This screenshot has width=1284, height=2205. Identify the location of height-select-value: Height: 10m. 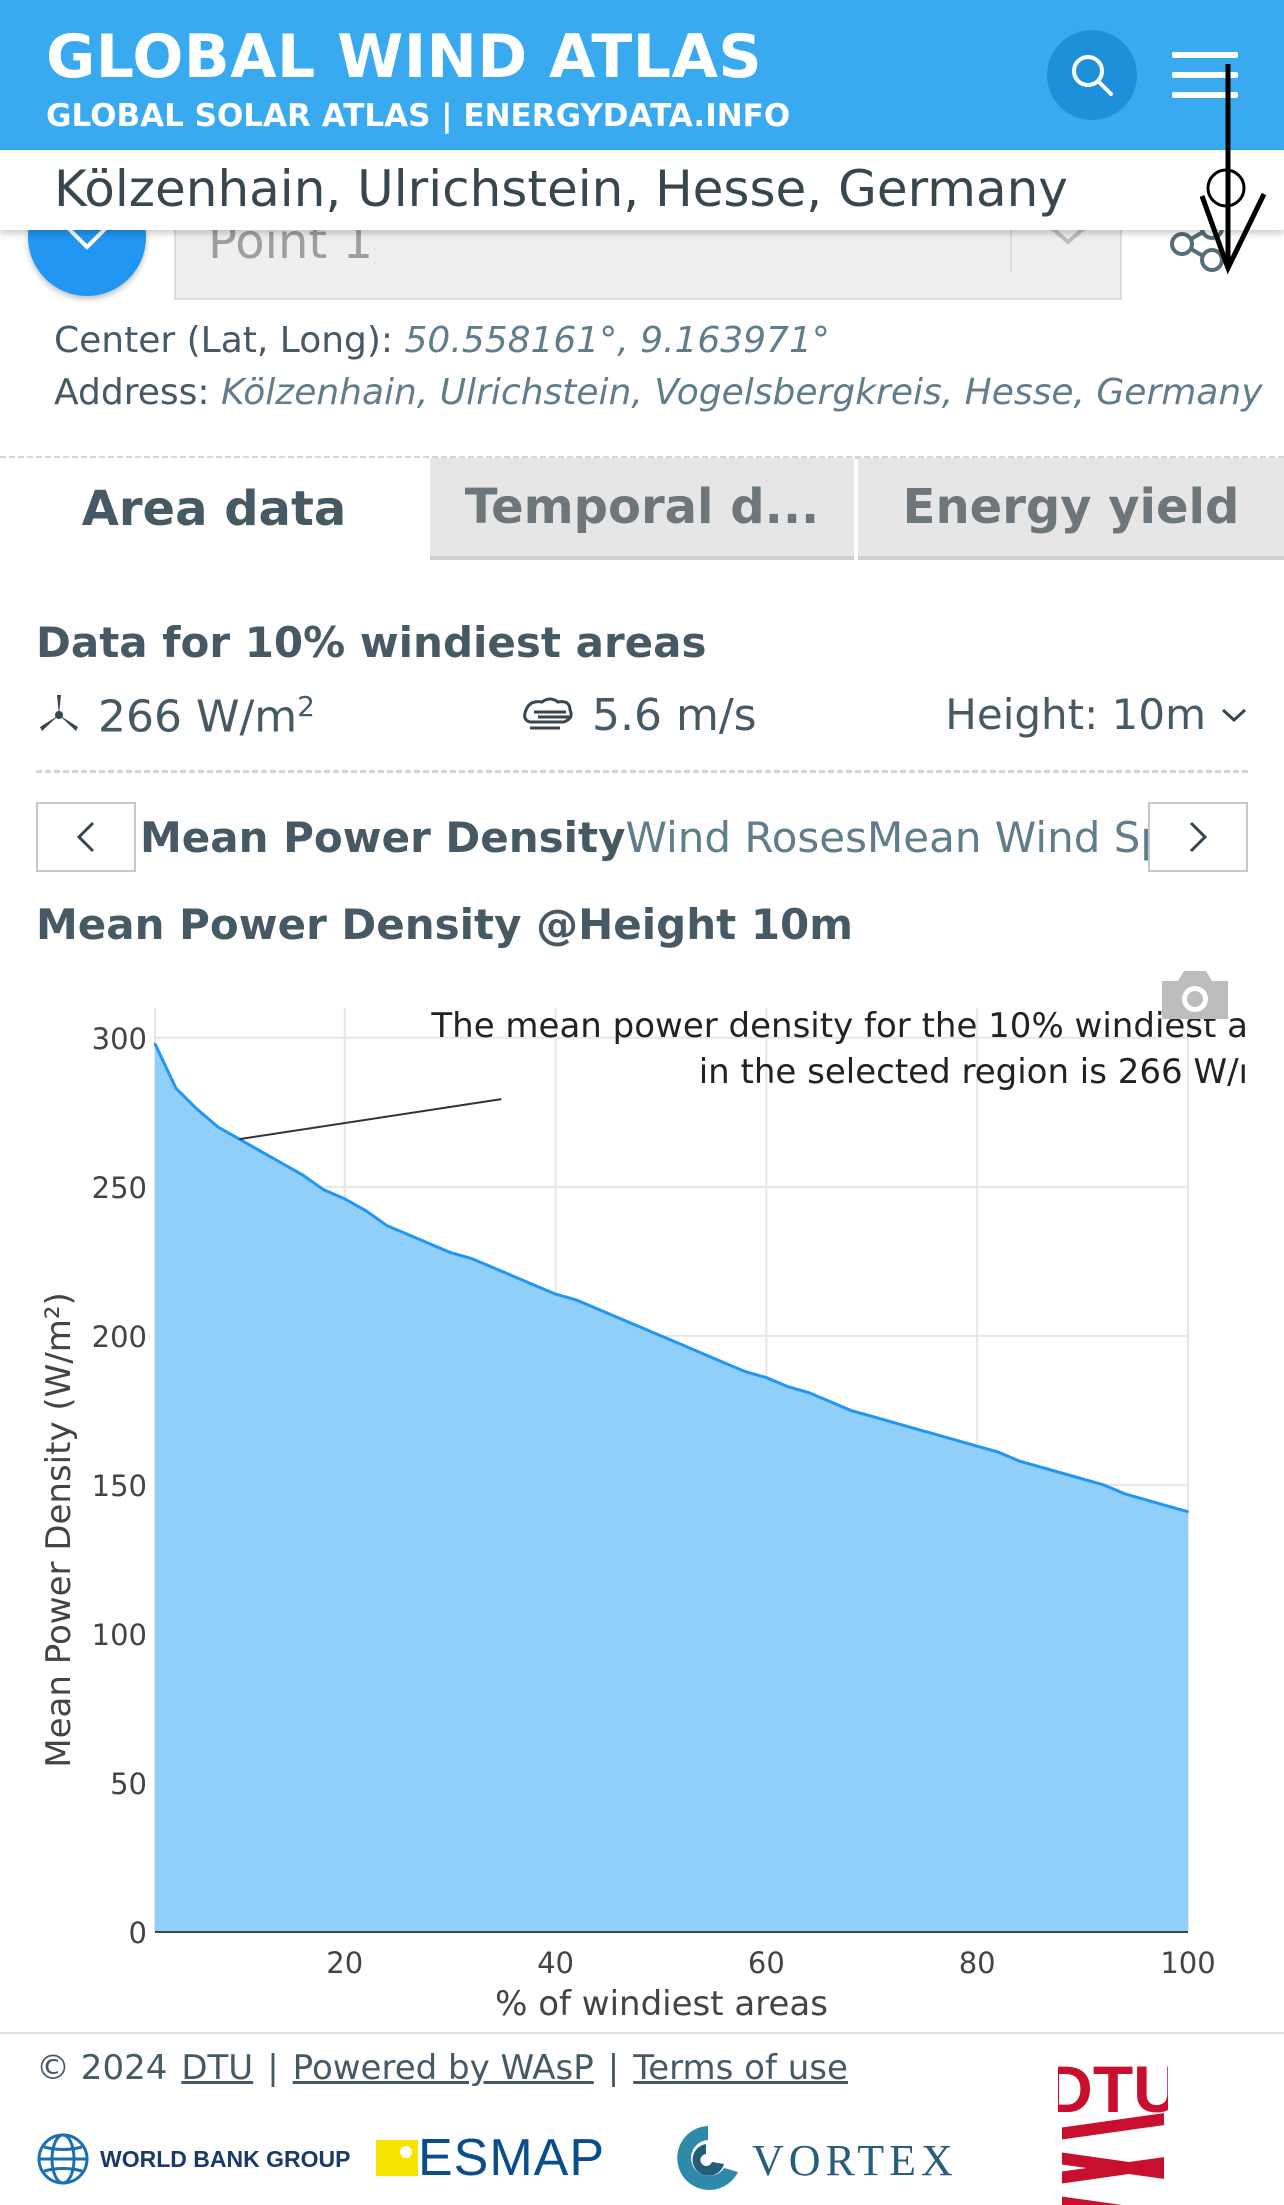
(1075, 714).